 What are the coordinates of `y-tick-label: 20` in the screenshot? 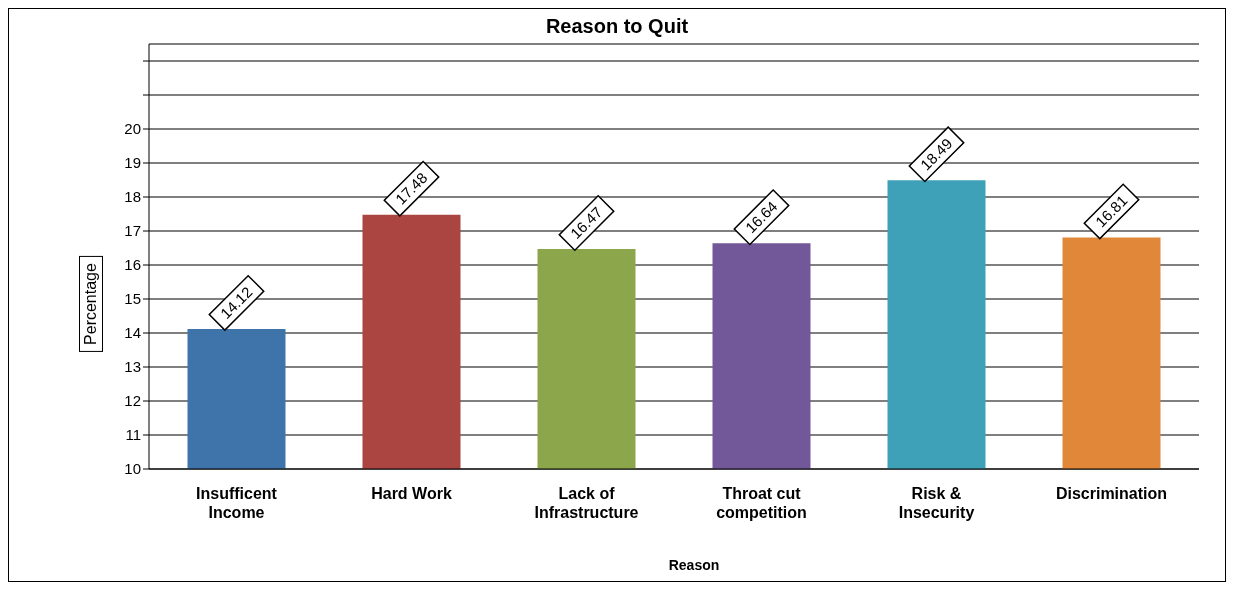 It's located at (132, 129).